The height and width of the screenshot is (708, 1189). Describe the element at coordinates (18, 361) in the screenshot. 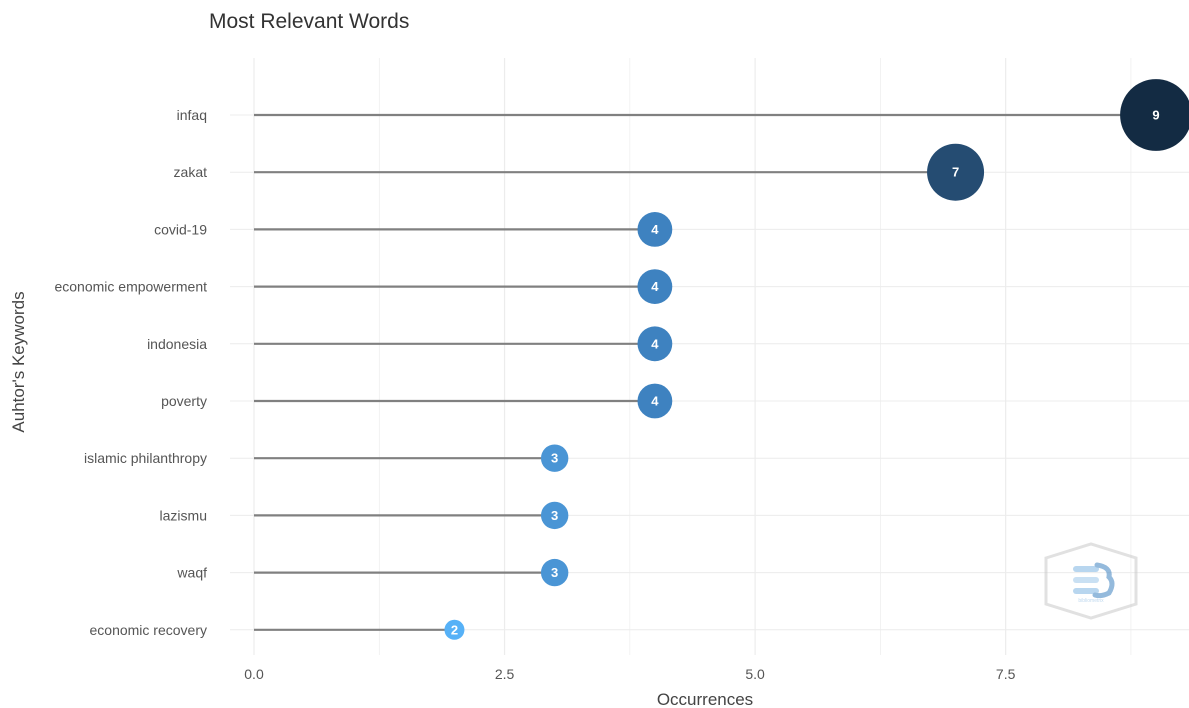

I see `y-axis-title: Auhtor's Keywords` at that location.